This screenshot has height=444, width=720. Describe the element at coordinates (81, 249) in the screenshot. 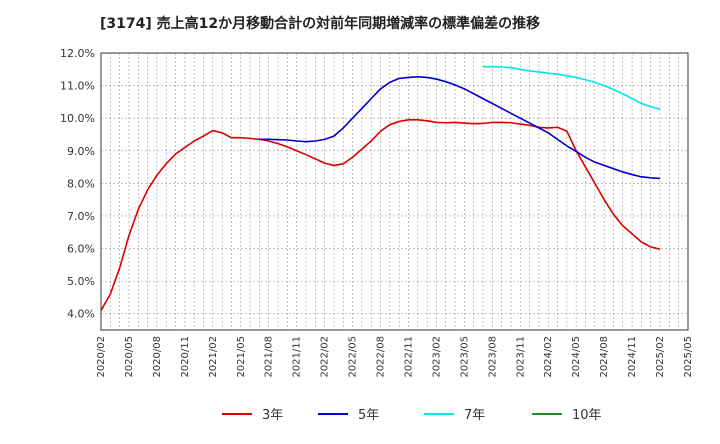

I see `y-tick-label: 6.0%` at that location.